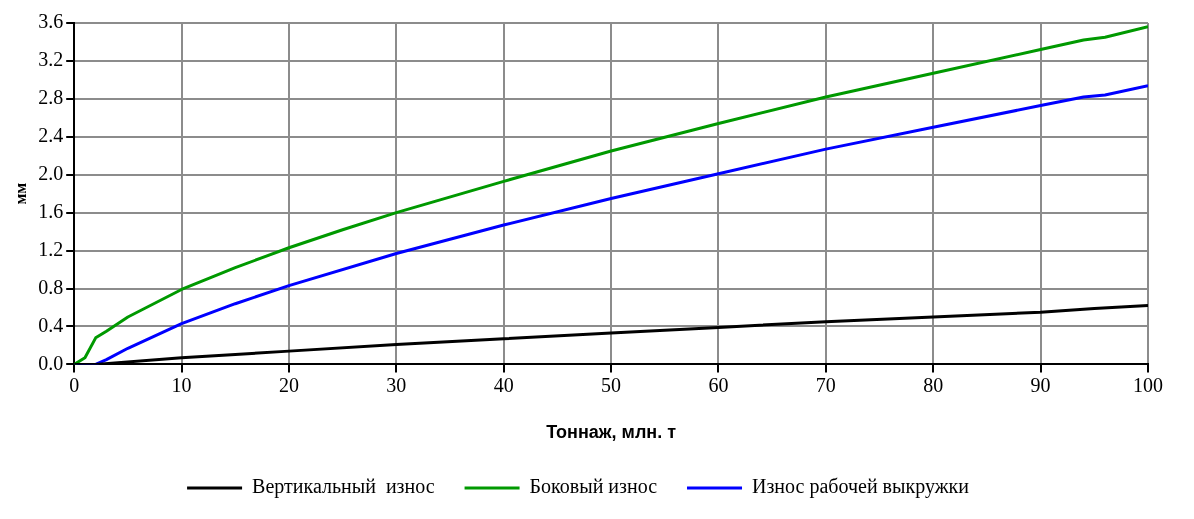 The height and width of the screenshot is (519, 1194). I want to click on y-tick-label: 2.4, so click(51, 135).